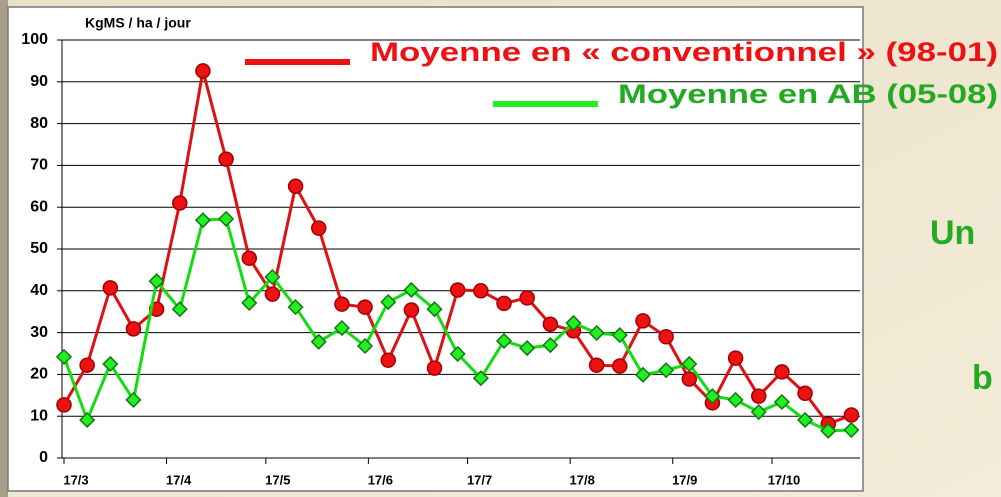 The image size is (1001, 497). What do you see at coordinates (4, 248) in the screenshot?
I see `slide-edge` at bounding box center [4, 248].